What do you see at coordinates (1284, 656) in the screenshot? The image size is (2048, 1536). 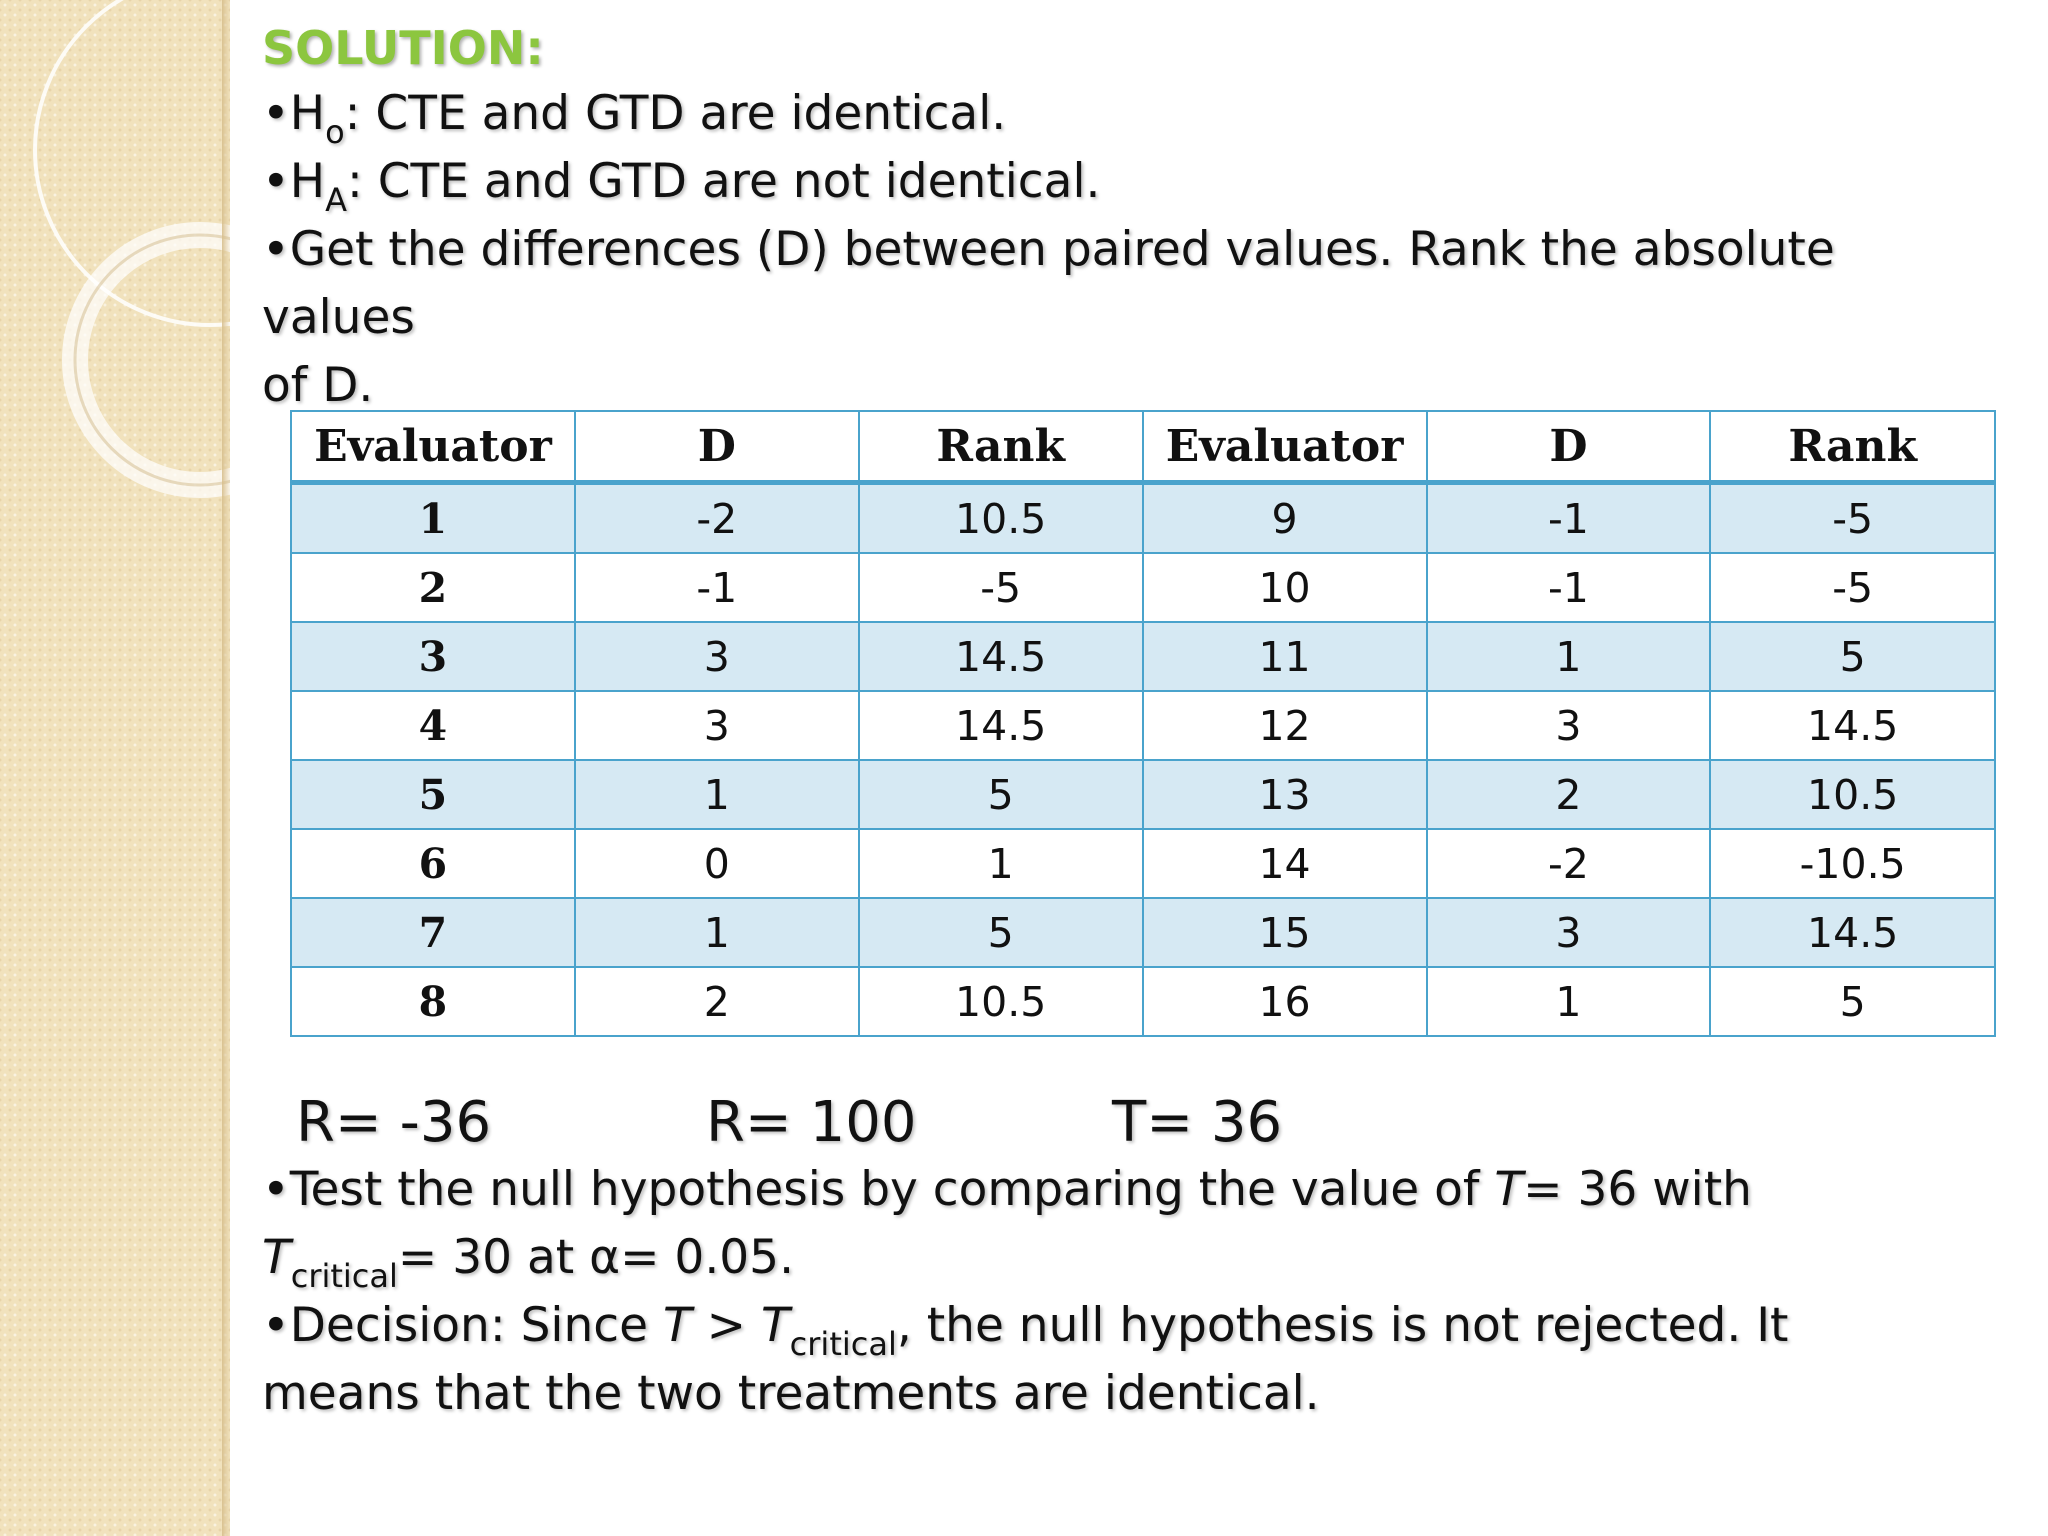 I see `table-cell: 11` at bounding box center [1284, 656].